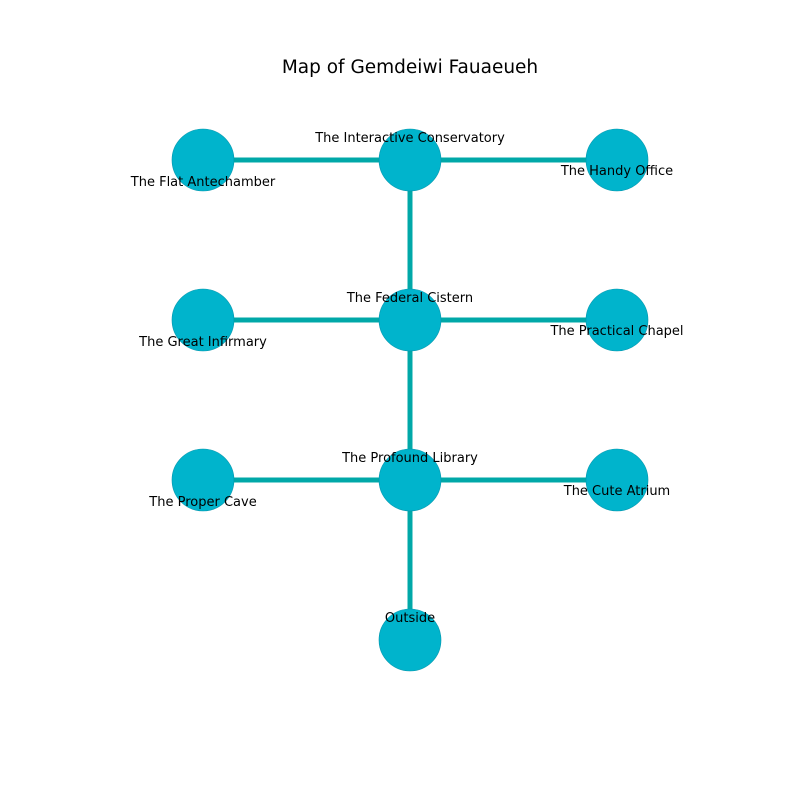  Describe the element at coordinates (410, 67) in the screenshot. I see `map-title: Map of Gemdeiwi Fauaeueh` at that location.